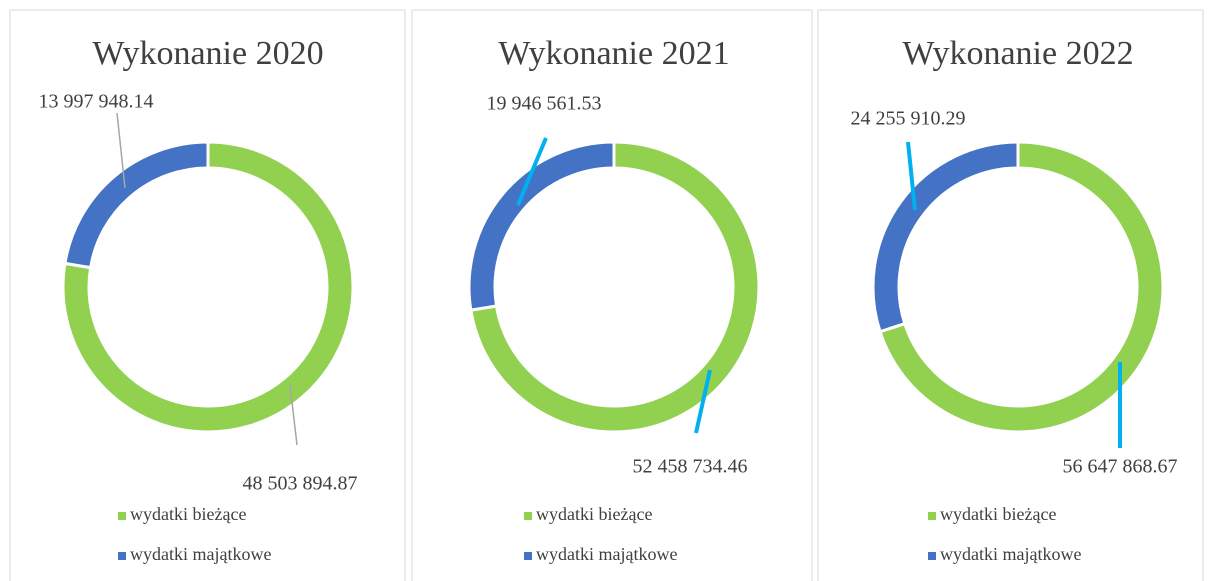 The image size is (1208, 581). I want to click on data-label: 56 647 868.67, so click(1120, 467).